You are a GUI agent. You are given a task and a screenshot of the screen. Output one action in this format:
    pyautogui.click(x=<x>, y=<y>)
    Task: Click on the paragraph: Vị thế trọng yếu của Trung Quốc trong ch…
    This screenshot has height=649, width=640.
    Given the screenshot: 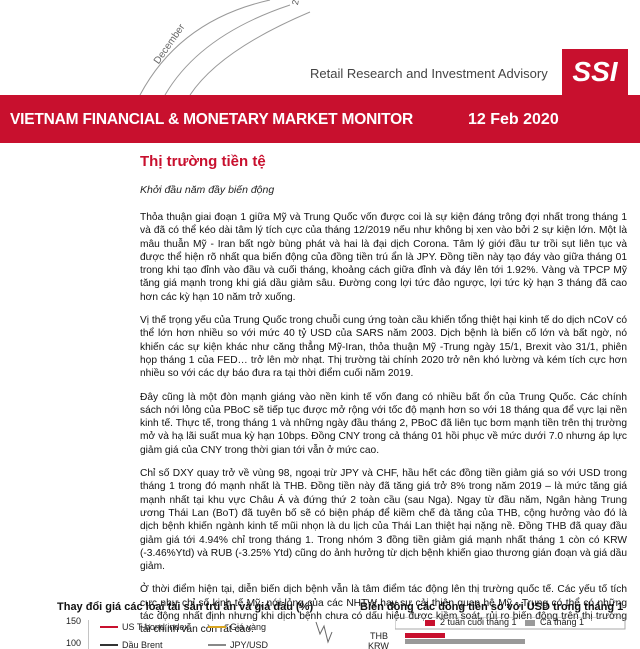 What is the action you would take?
    pyautogui.click(x=383, y=347)
    